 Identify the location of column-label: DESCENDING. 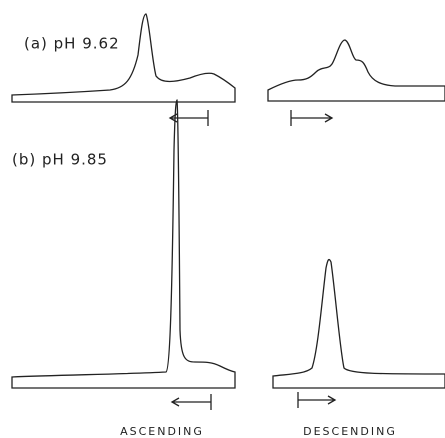
(350, 431).